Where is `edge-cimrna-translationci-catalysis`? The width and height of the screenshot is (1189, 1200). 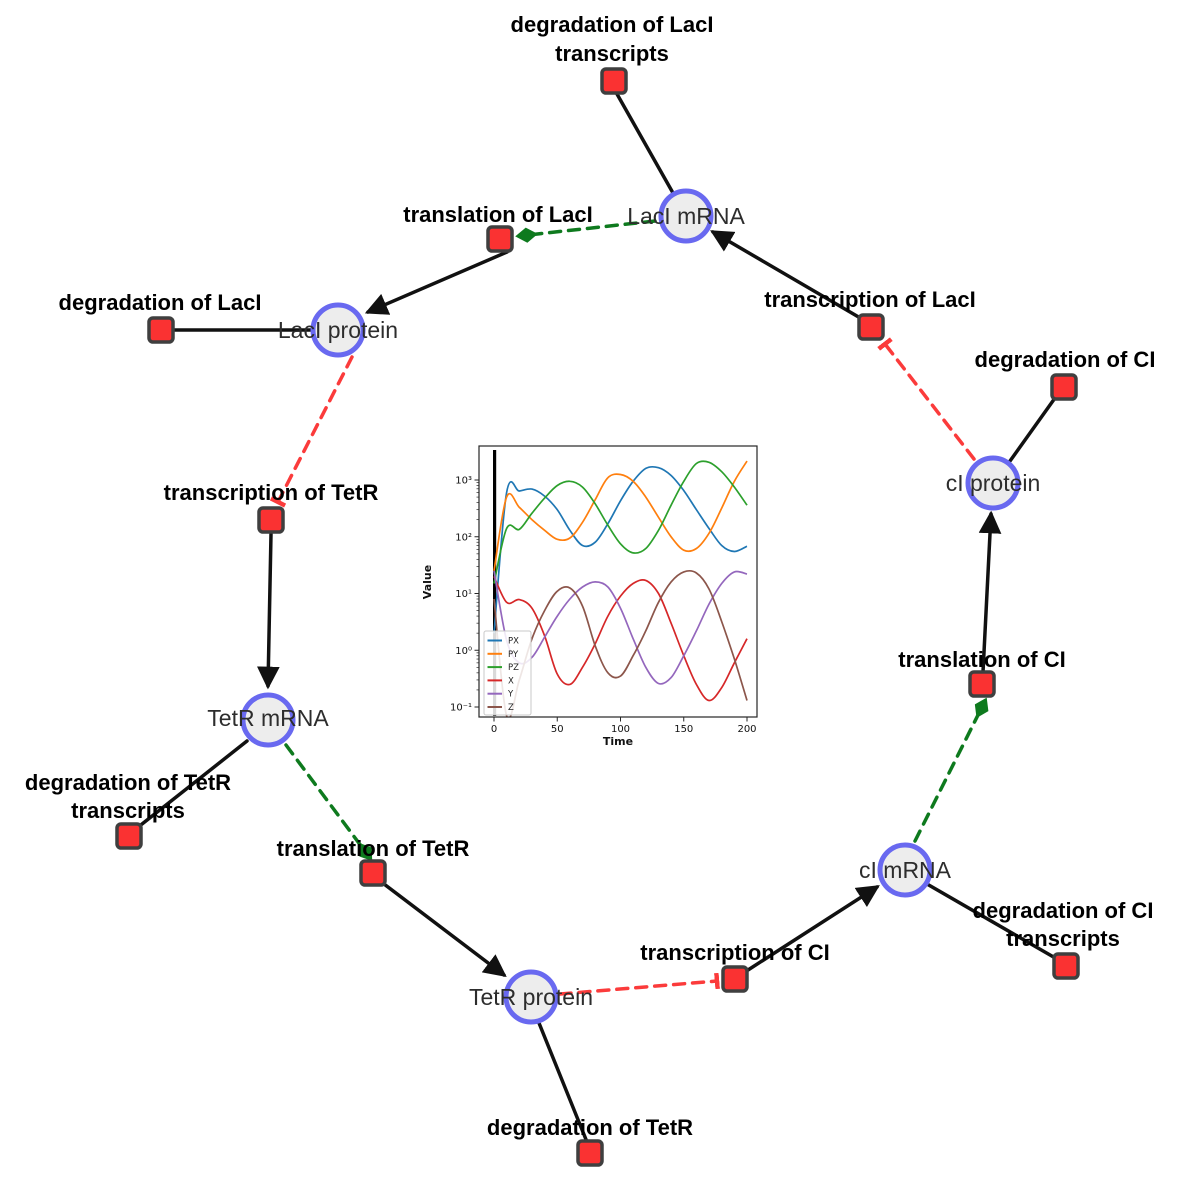 edge-cimrna-translationci-catalysis is located at coordinates (951, 770).